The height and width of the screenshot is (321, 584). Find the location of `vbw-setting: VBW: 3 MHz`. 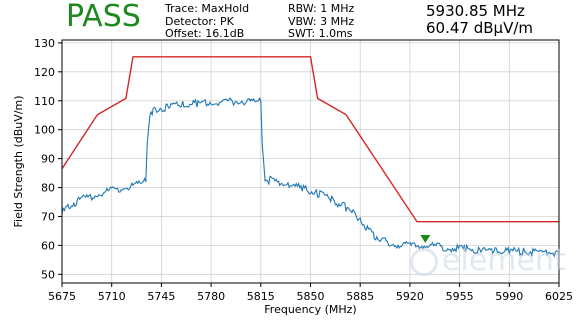

vbw-setting: VBW: 3 MHz is located at coordinates (321, 21).